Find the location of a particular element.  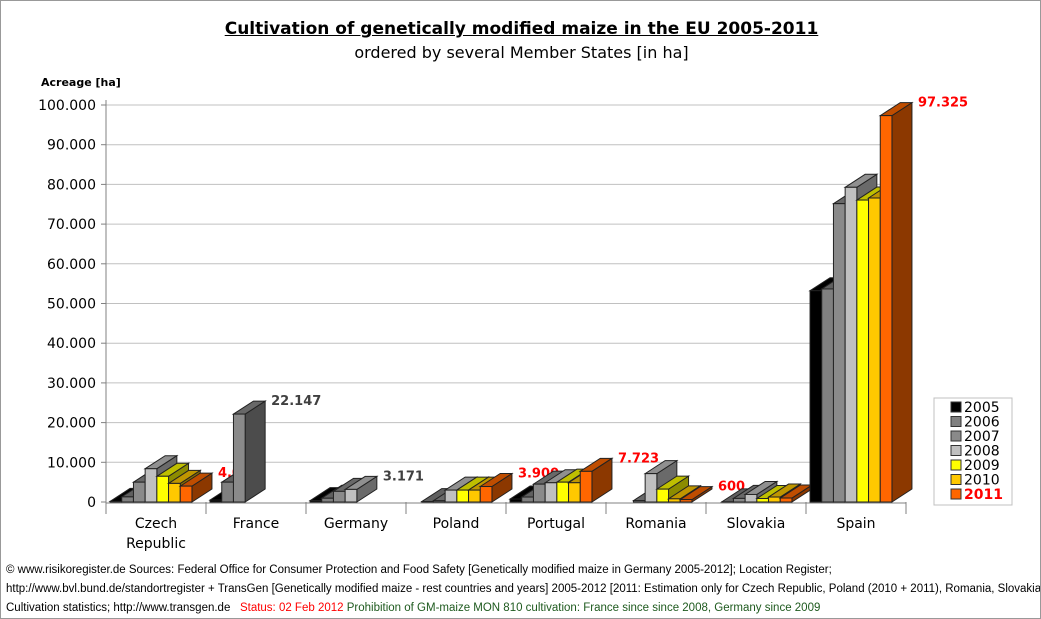

x-tick-label-line: Spain is located at coordinates (855, 524).